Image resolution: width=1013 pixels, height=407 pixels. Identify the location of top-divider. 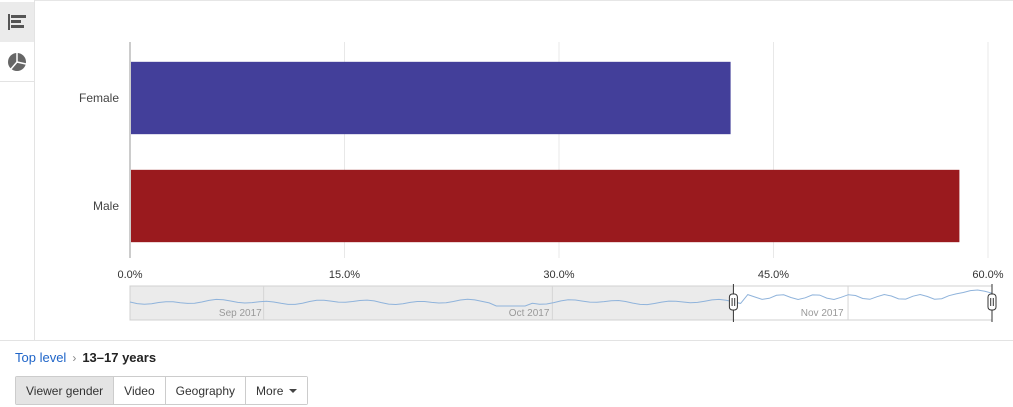
(523, 0).